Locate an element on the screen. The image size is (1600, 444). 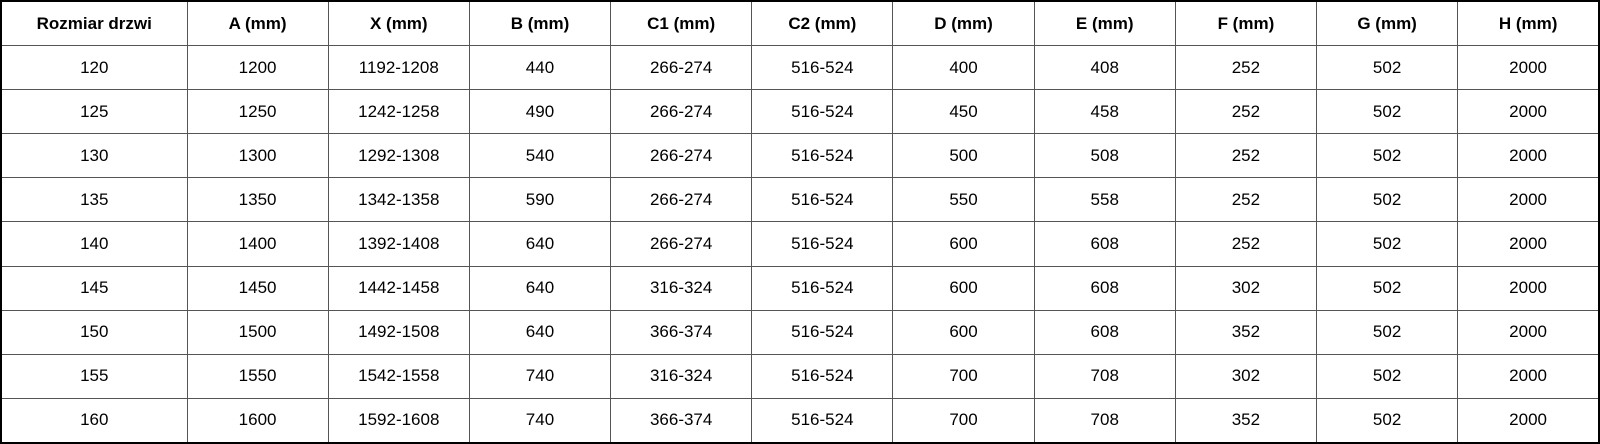
table-cell: 408 is located at coordinates (1104, 67).